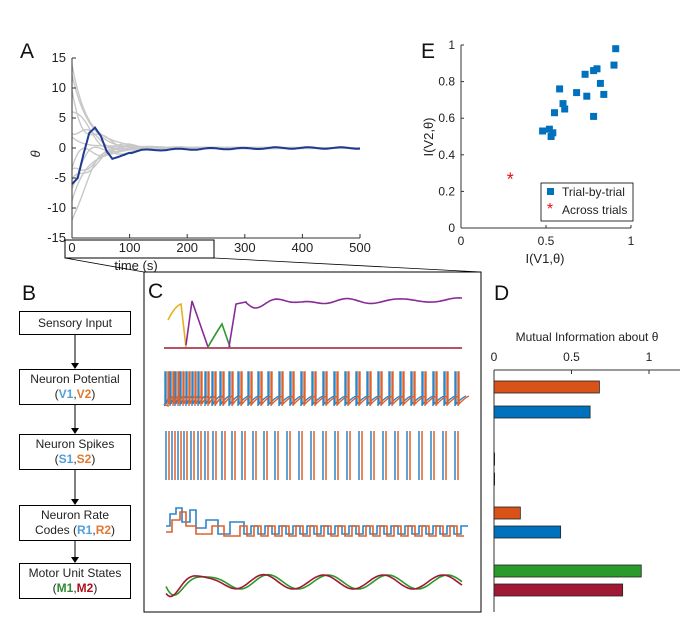 This screenshot has width=694, height=627. I want to click on panel-letter-e: E, so click(428, 51).